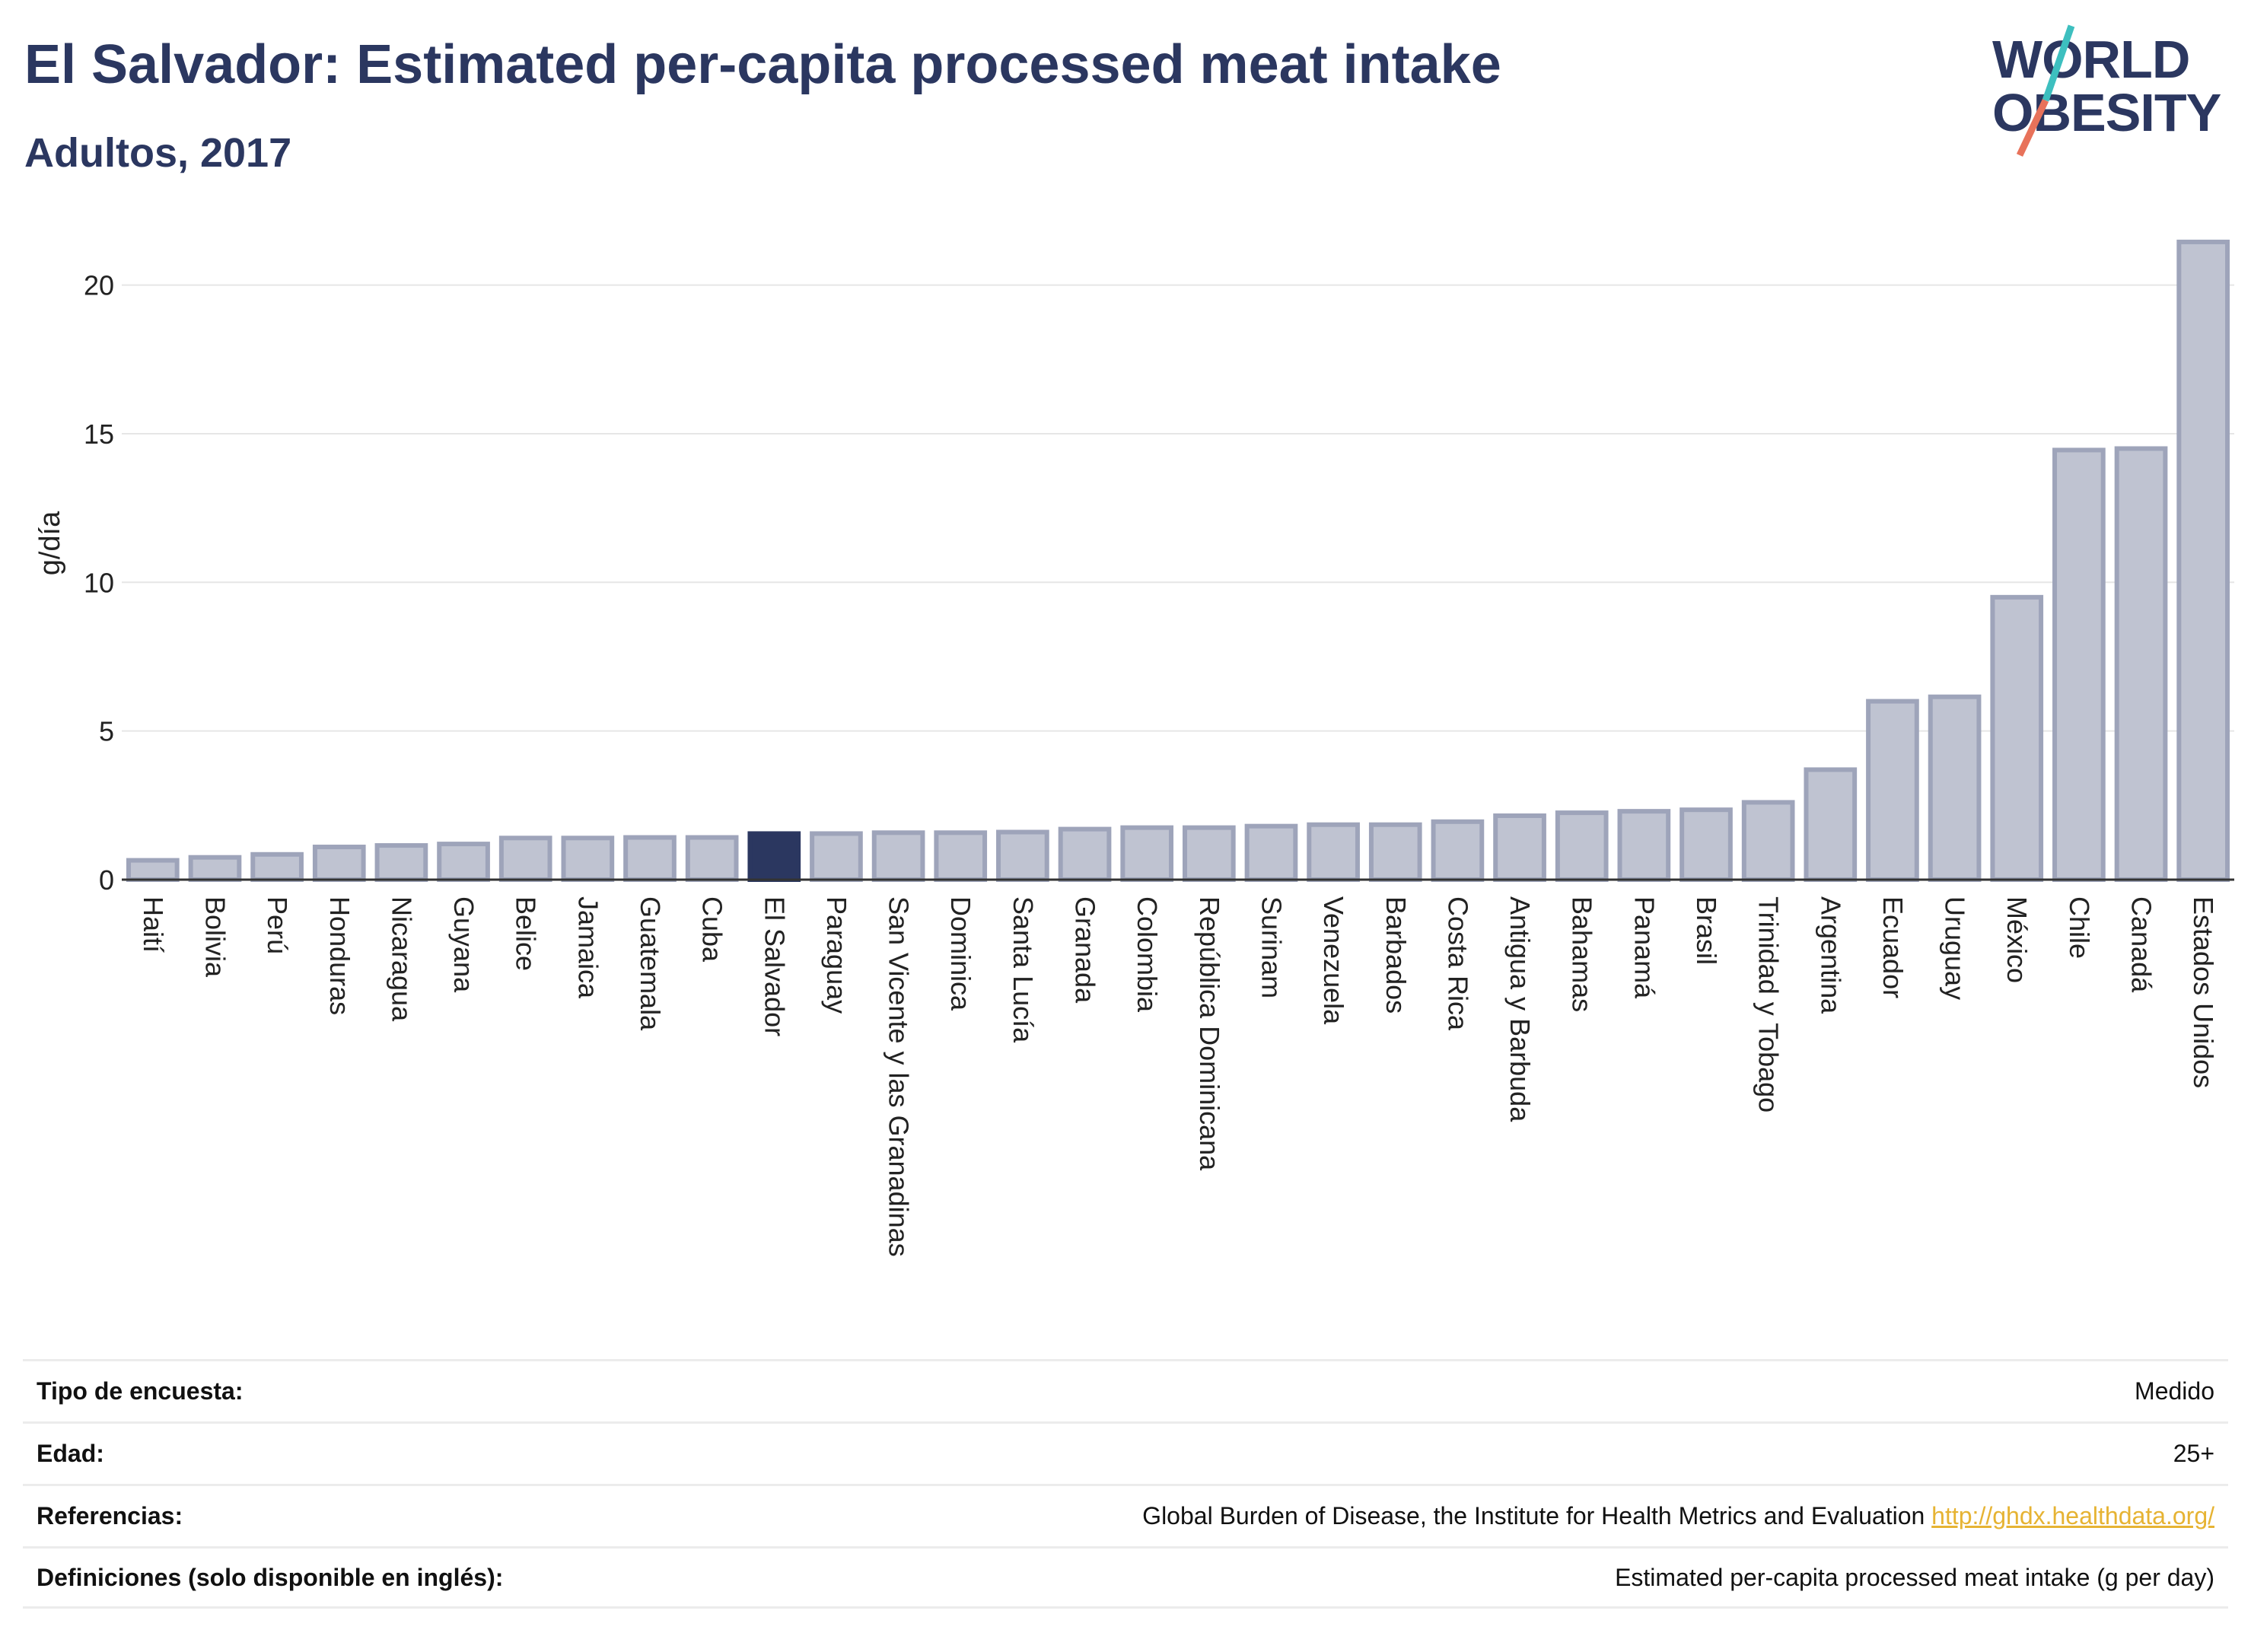  I want to click on logo-slash-top, so click(2058, 63).